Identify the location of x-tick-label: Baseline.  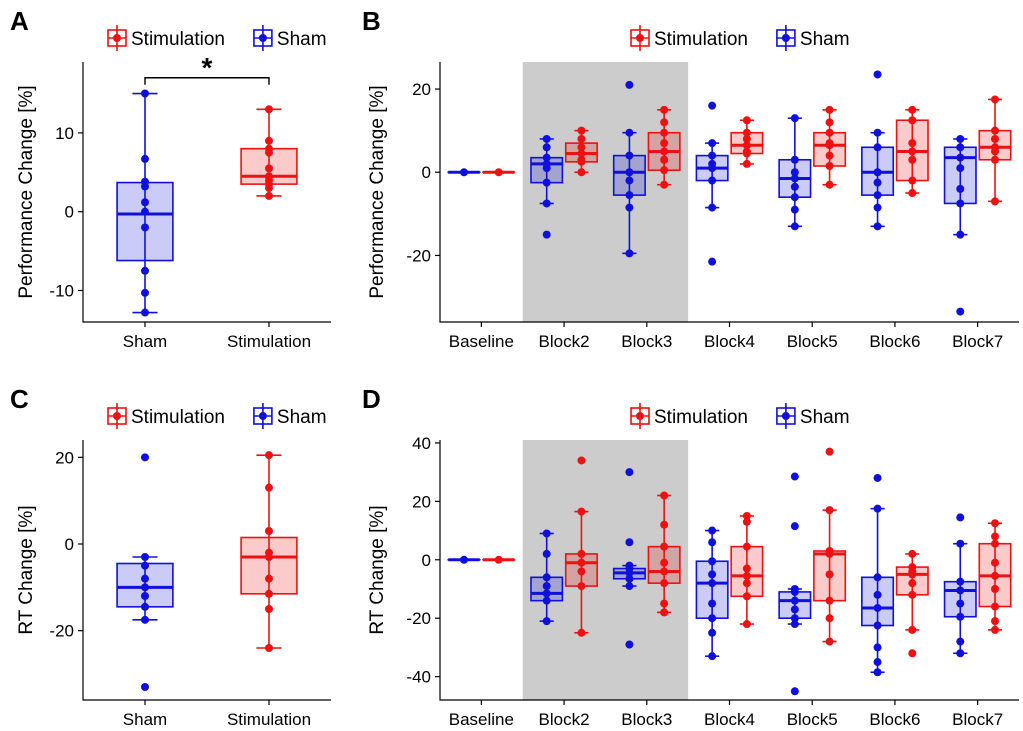
(481, 719).